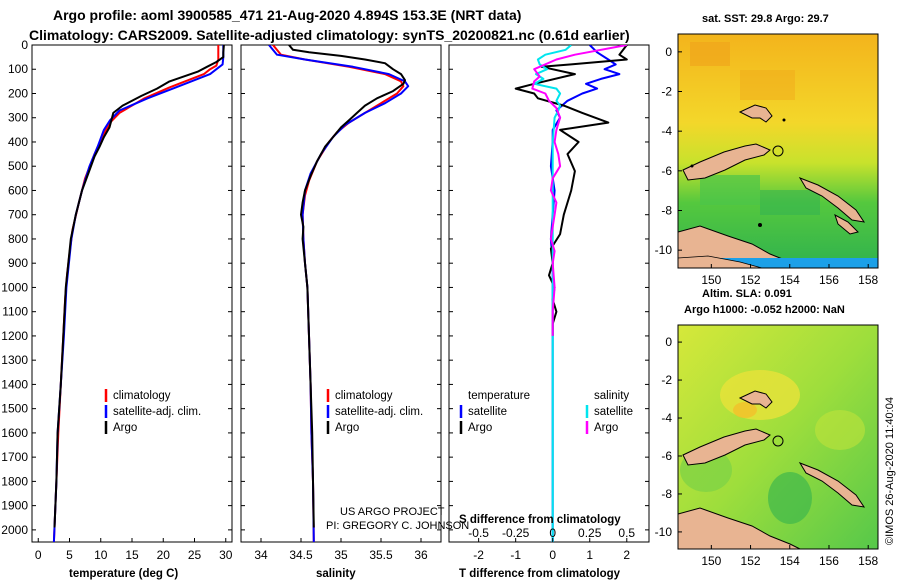  Describe the element at coordinates (18, 142) in the screenshot. I see `depth-tick-label: 400` at that location.